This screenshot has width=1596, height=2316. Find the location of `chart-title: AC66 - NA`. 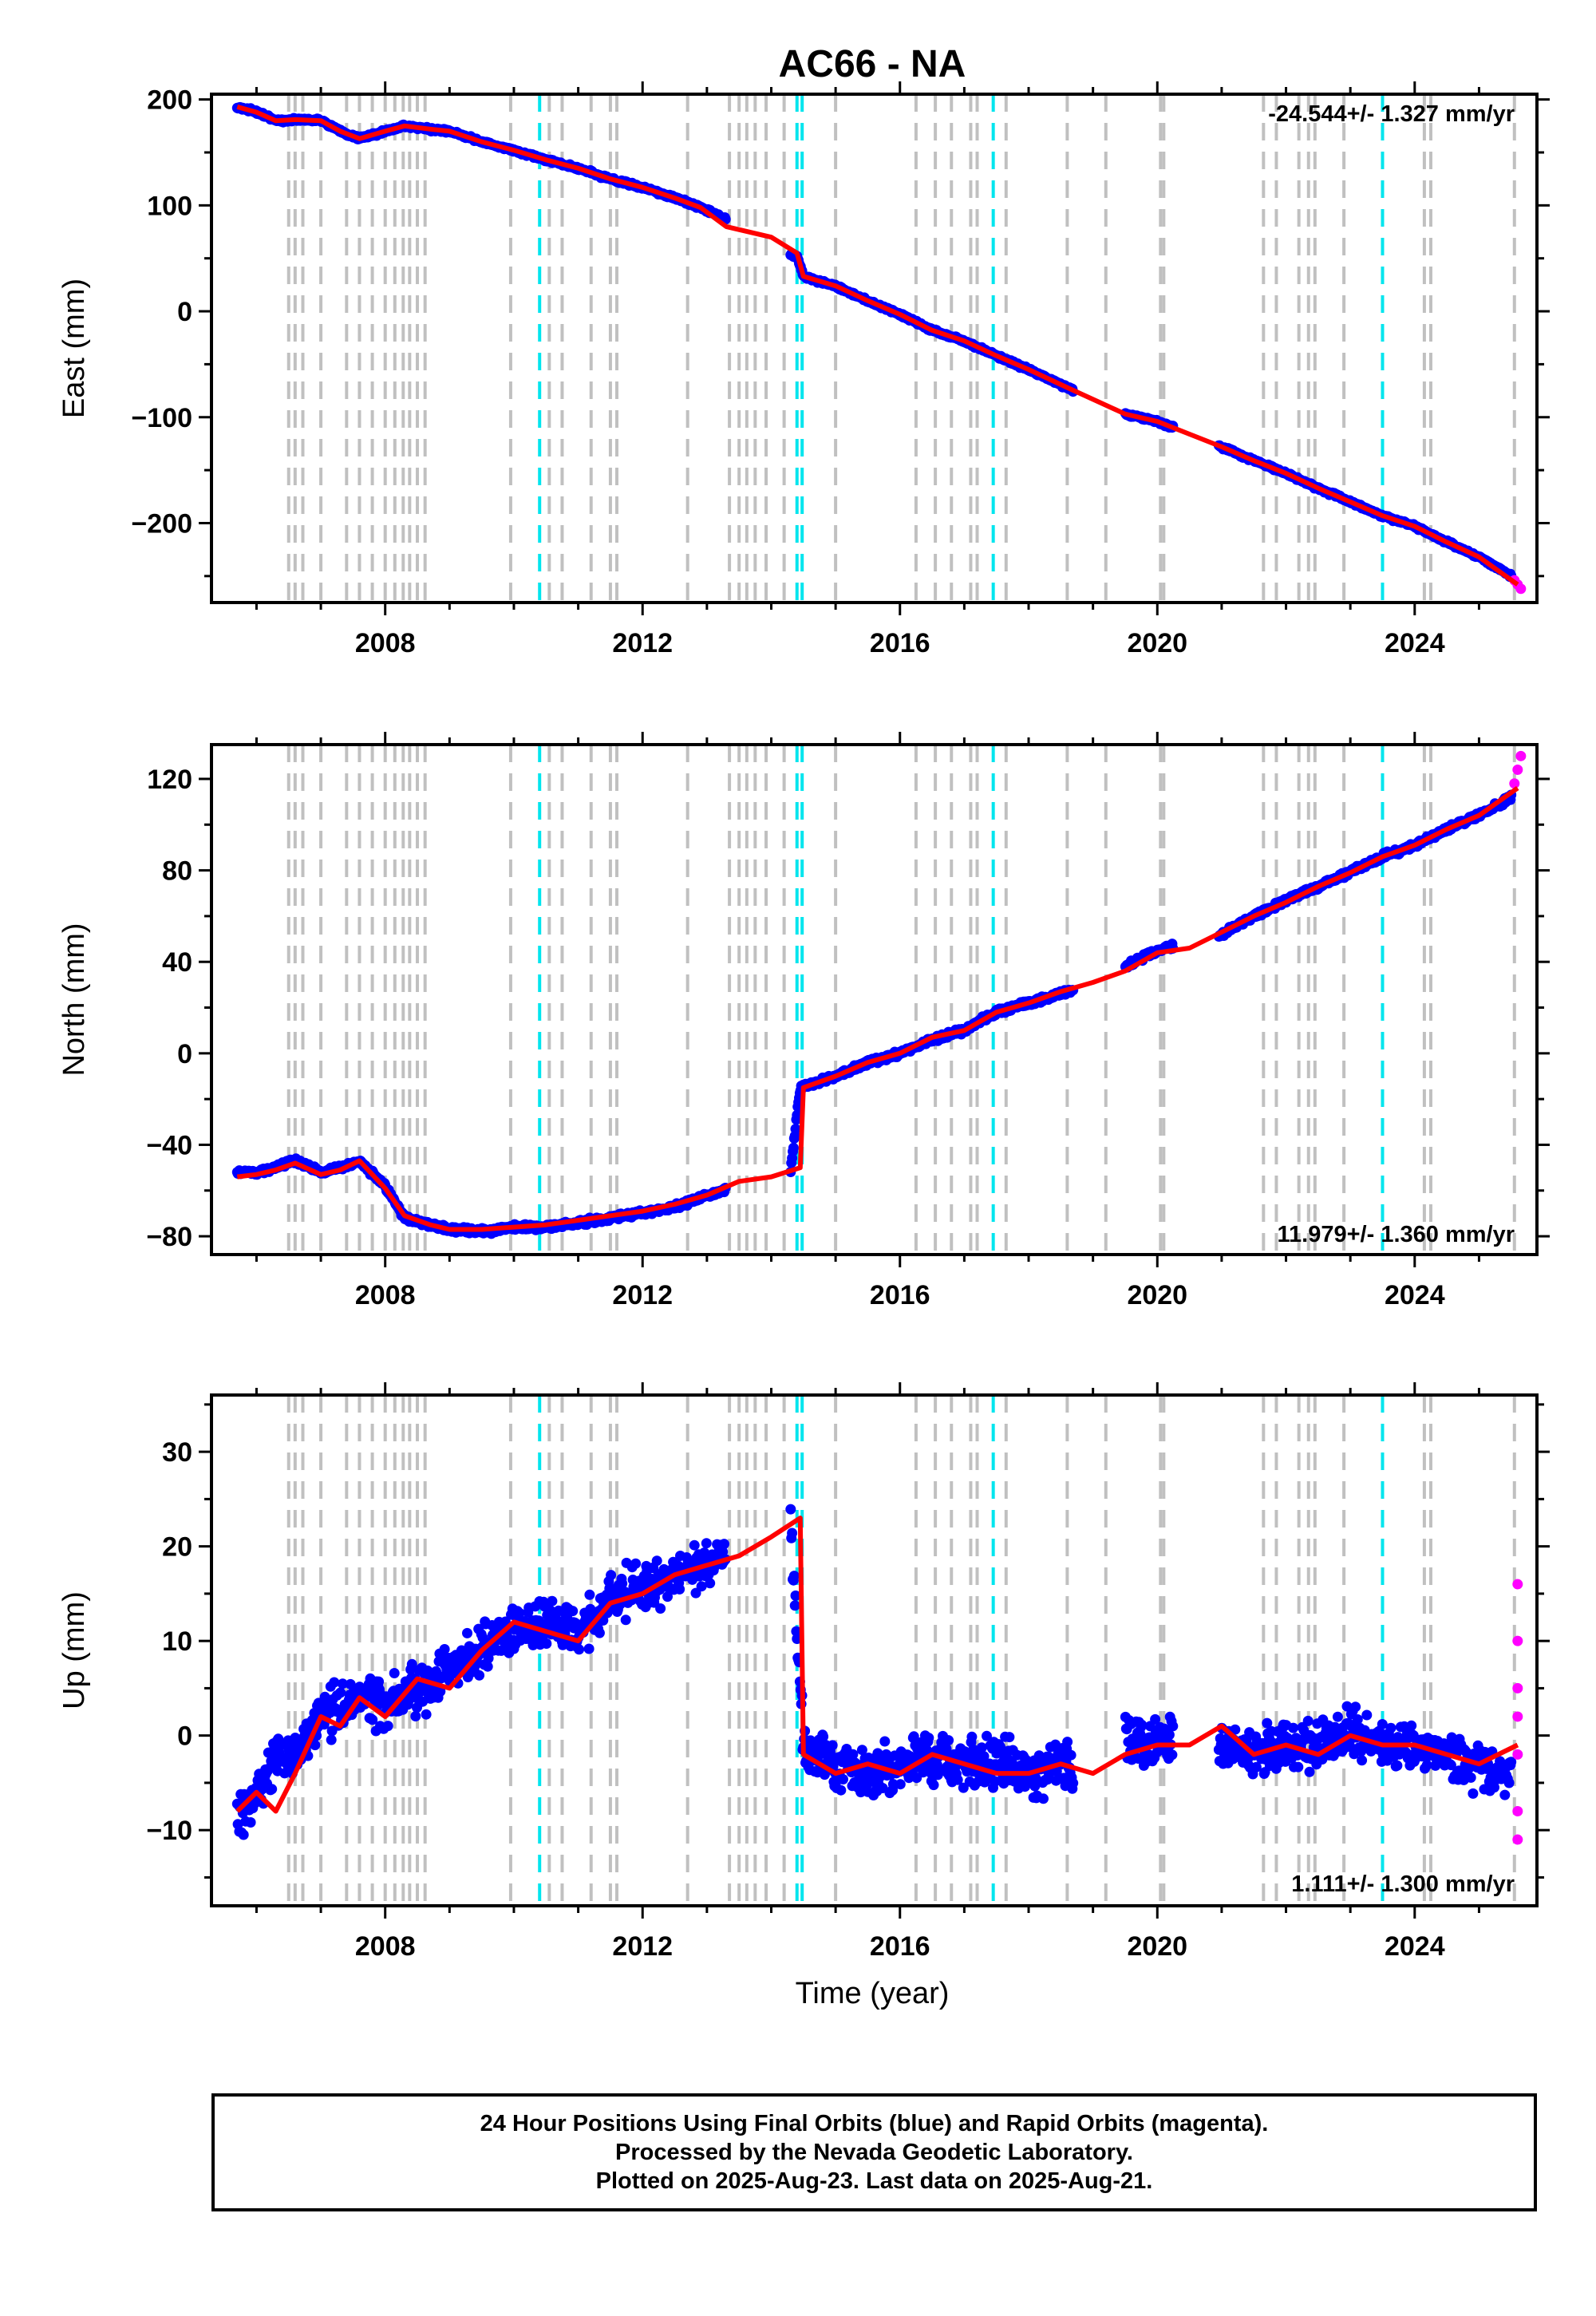

chart-title: AC66 - NA is located at coordinates (873, 64).